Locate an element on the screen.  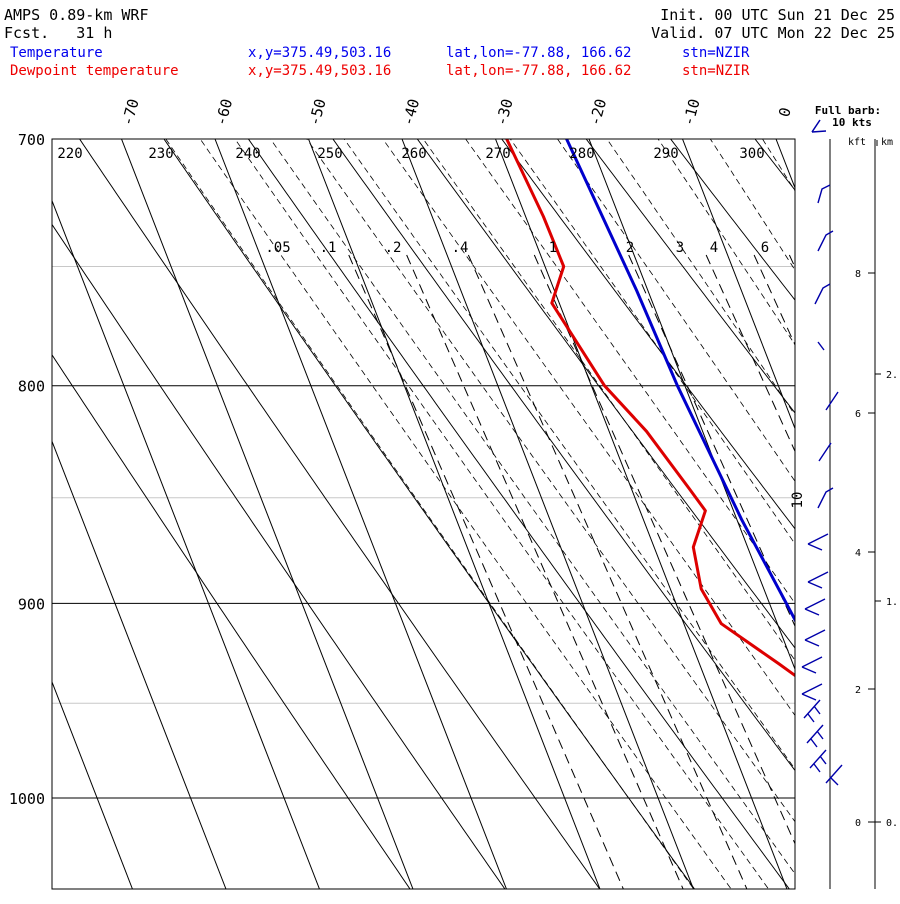
dry-adiabat-label: 270 is located at coordinates (497, 154).